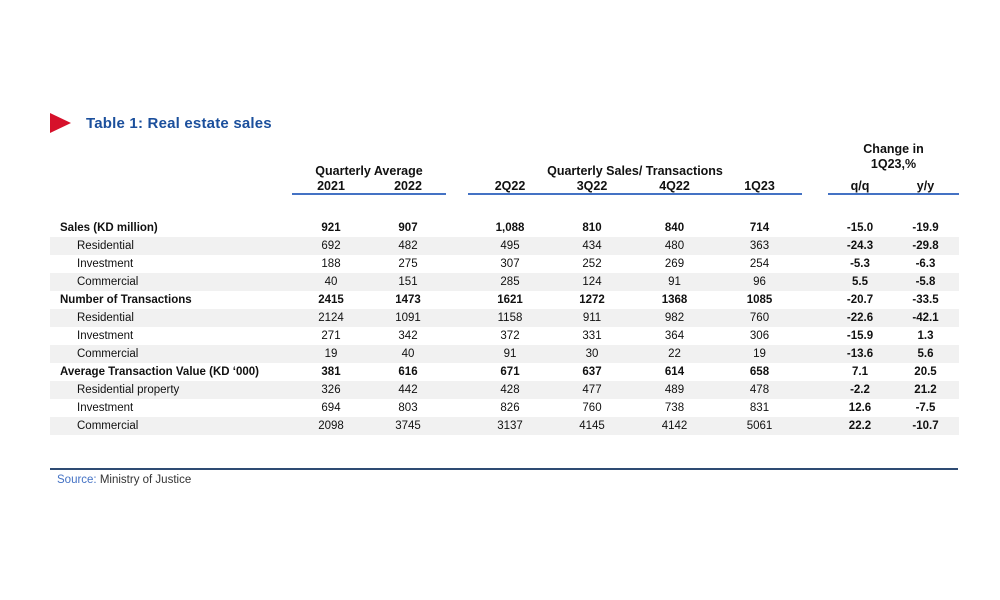  I want to click on table-row: Investment 188 275 307 252 269 254 -5.3 -6.3, so click(504, 264).